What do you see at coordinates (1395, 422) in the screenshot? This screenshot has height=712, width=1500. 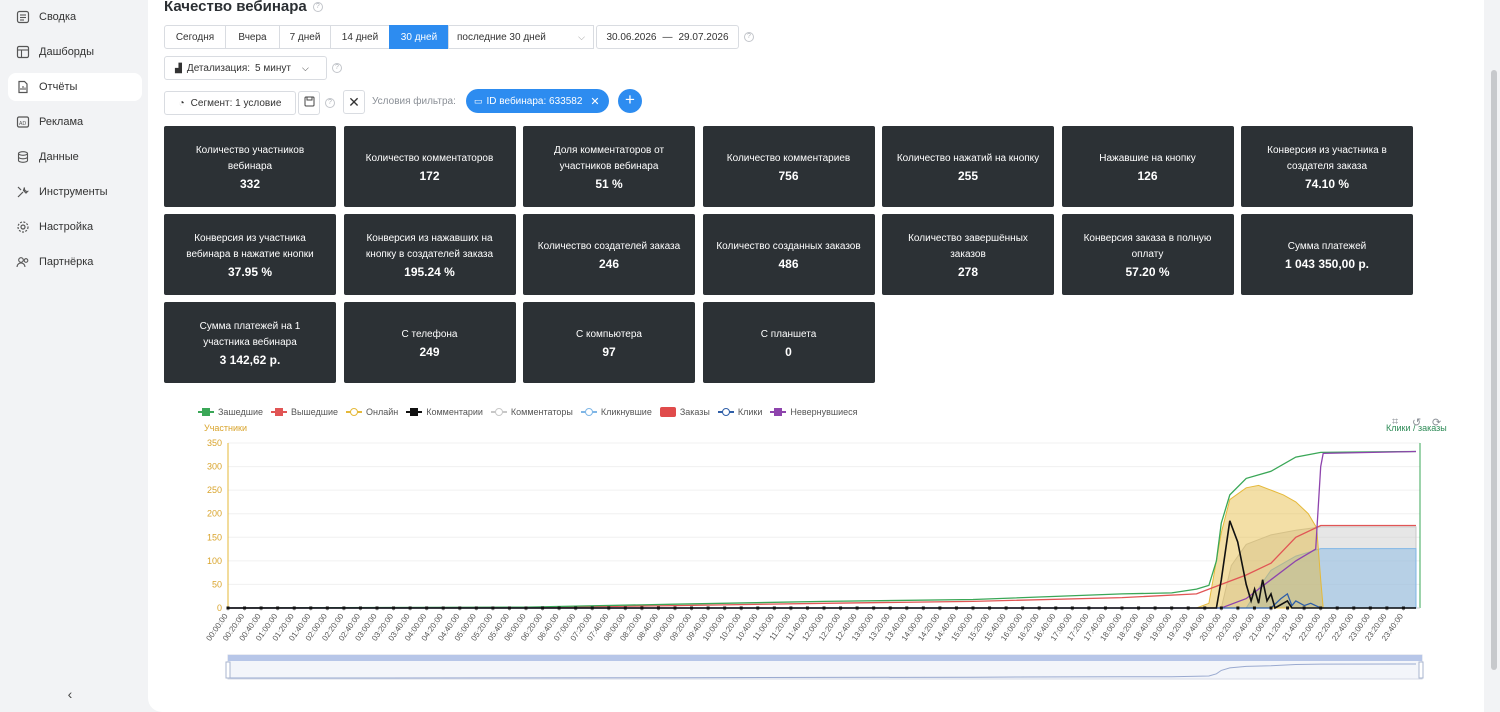 I see `zoom-icon: ⌗` at bounding box center [1395, 422].